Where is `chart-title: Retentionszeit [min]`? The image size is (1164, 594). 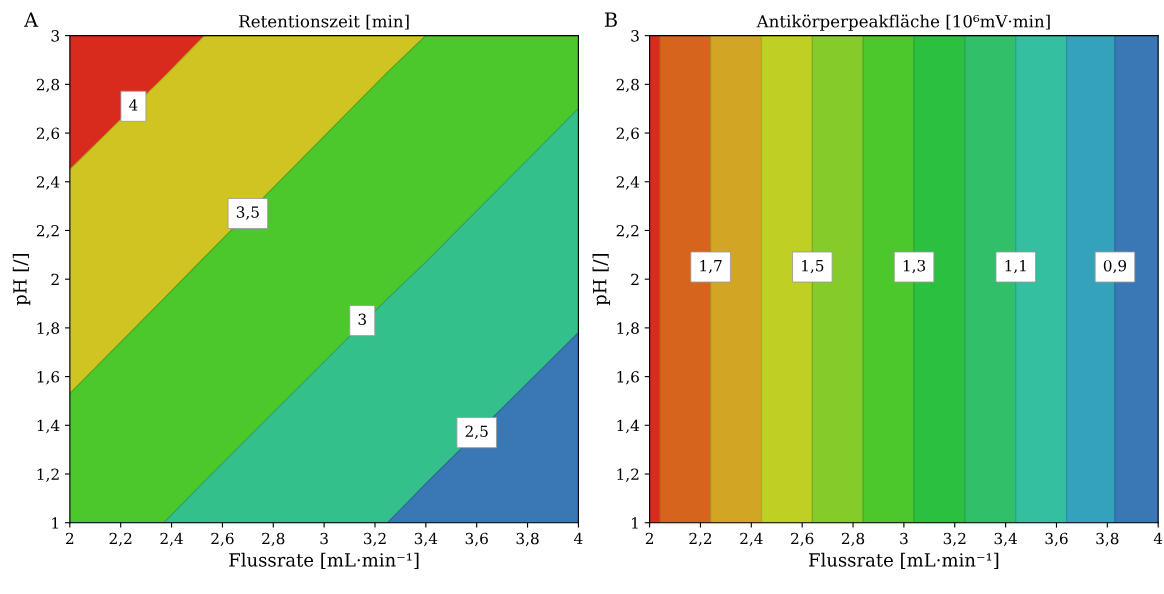 chart-title: Retentionszeit [min] is located at coordinates (324, 22).